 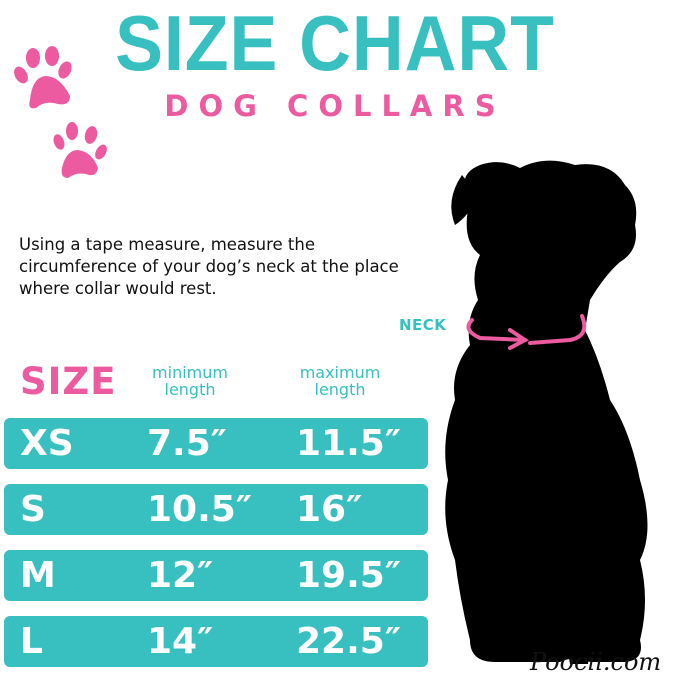 What do you see at coordinates (47, 443) in the screenshot?
I see `size-cell: XS` at bounding box center [47, 443].